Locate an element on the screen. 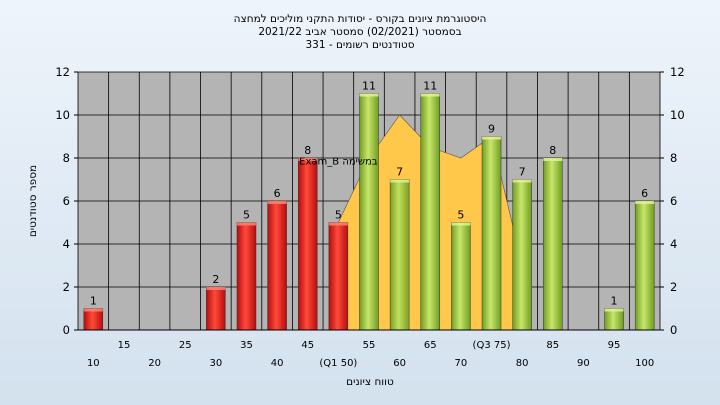 The width and height of the screenshot is (720, 405). y-tick-label-right: 4 is located at coordinates (673, 244).